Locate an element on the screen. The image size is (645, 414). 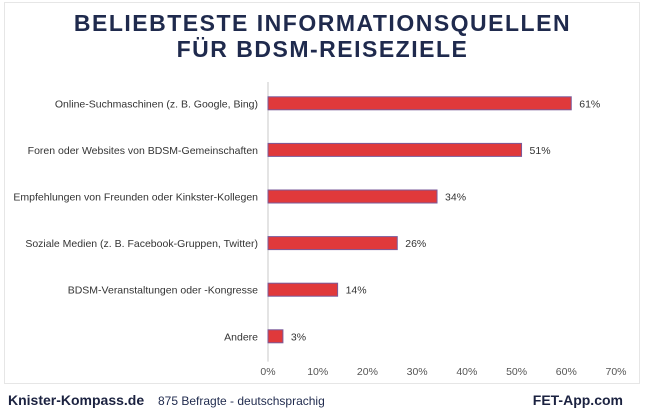
footer-note: 875 Befragte - deutschsprachig is located at coordinates (241, 401).